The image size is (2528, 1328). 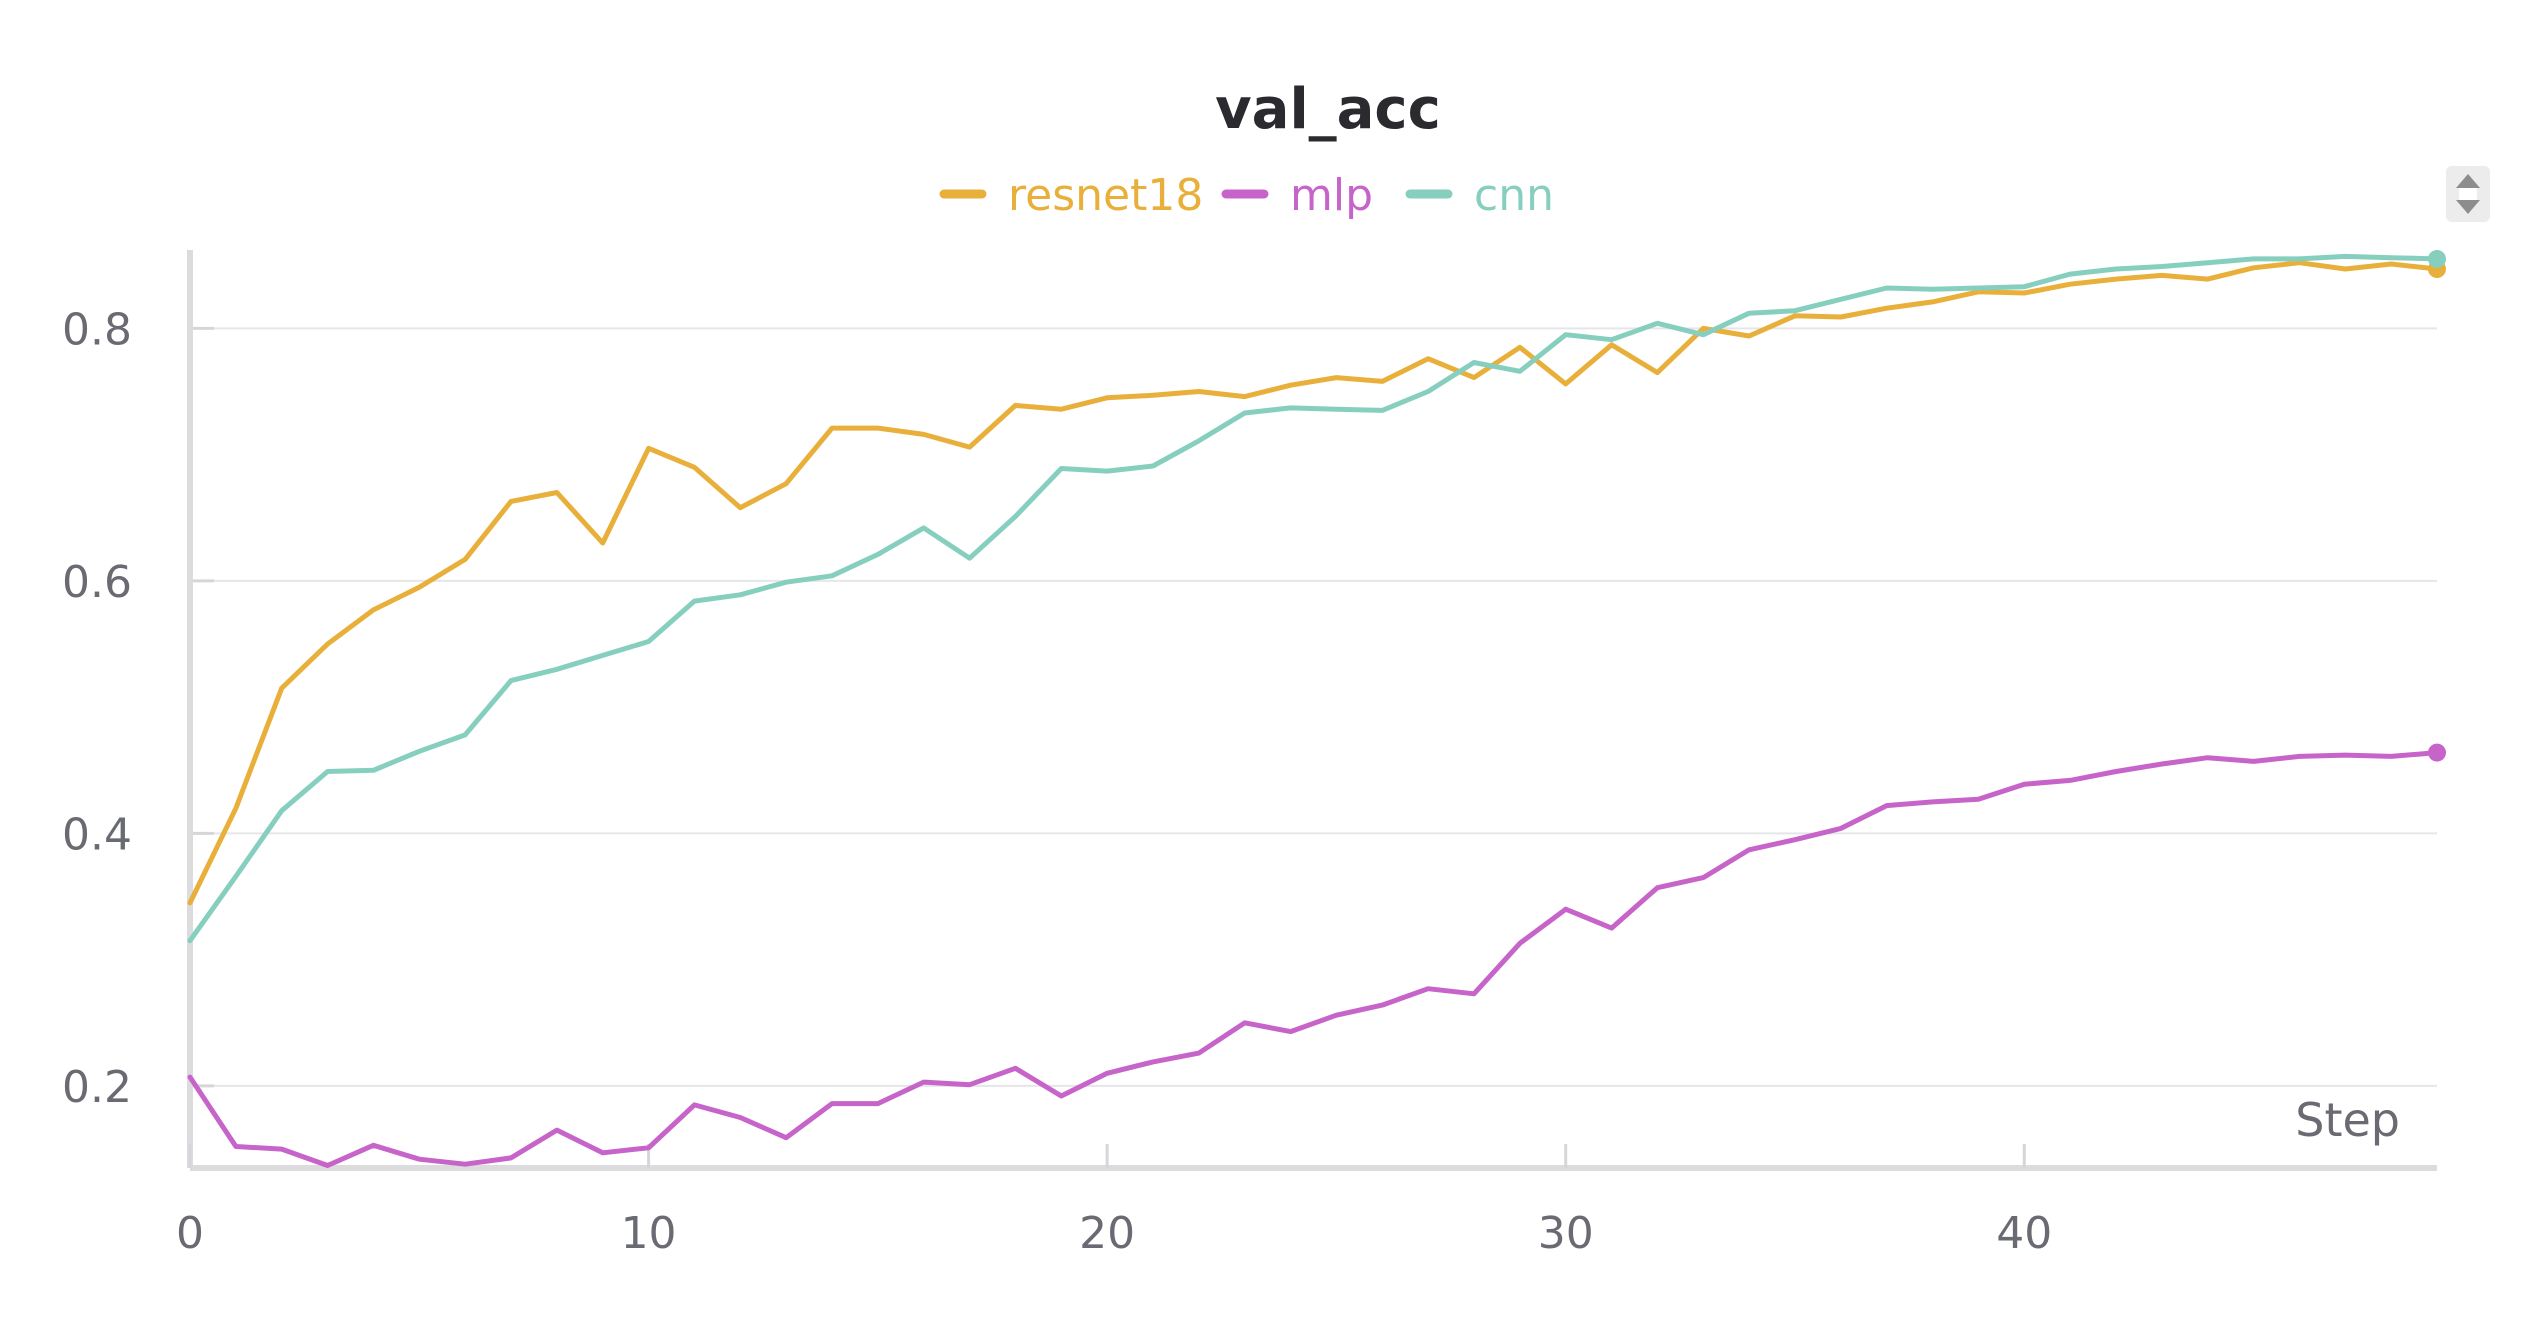 What do you see at coordinates (2437, 258) in the screenshot?
I see `series-end-point-cnn` at bounding box center [2437, 258].